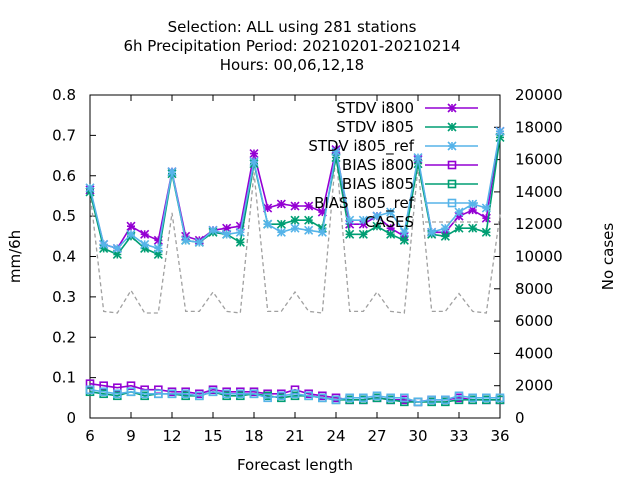 The height and width of the screenshot is (480, 640). Describe the element at coordinates (64, 176) in the screenshot. I see `y-tick-label: 0.6` at that location.